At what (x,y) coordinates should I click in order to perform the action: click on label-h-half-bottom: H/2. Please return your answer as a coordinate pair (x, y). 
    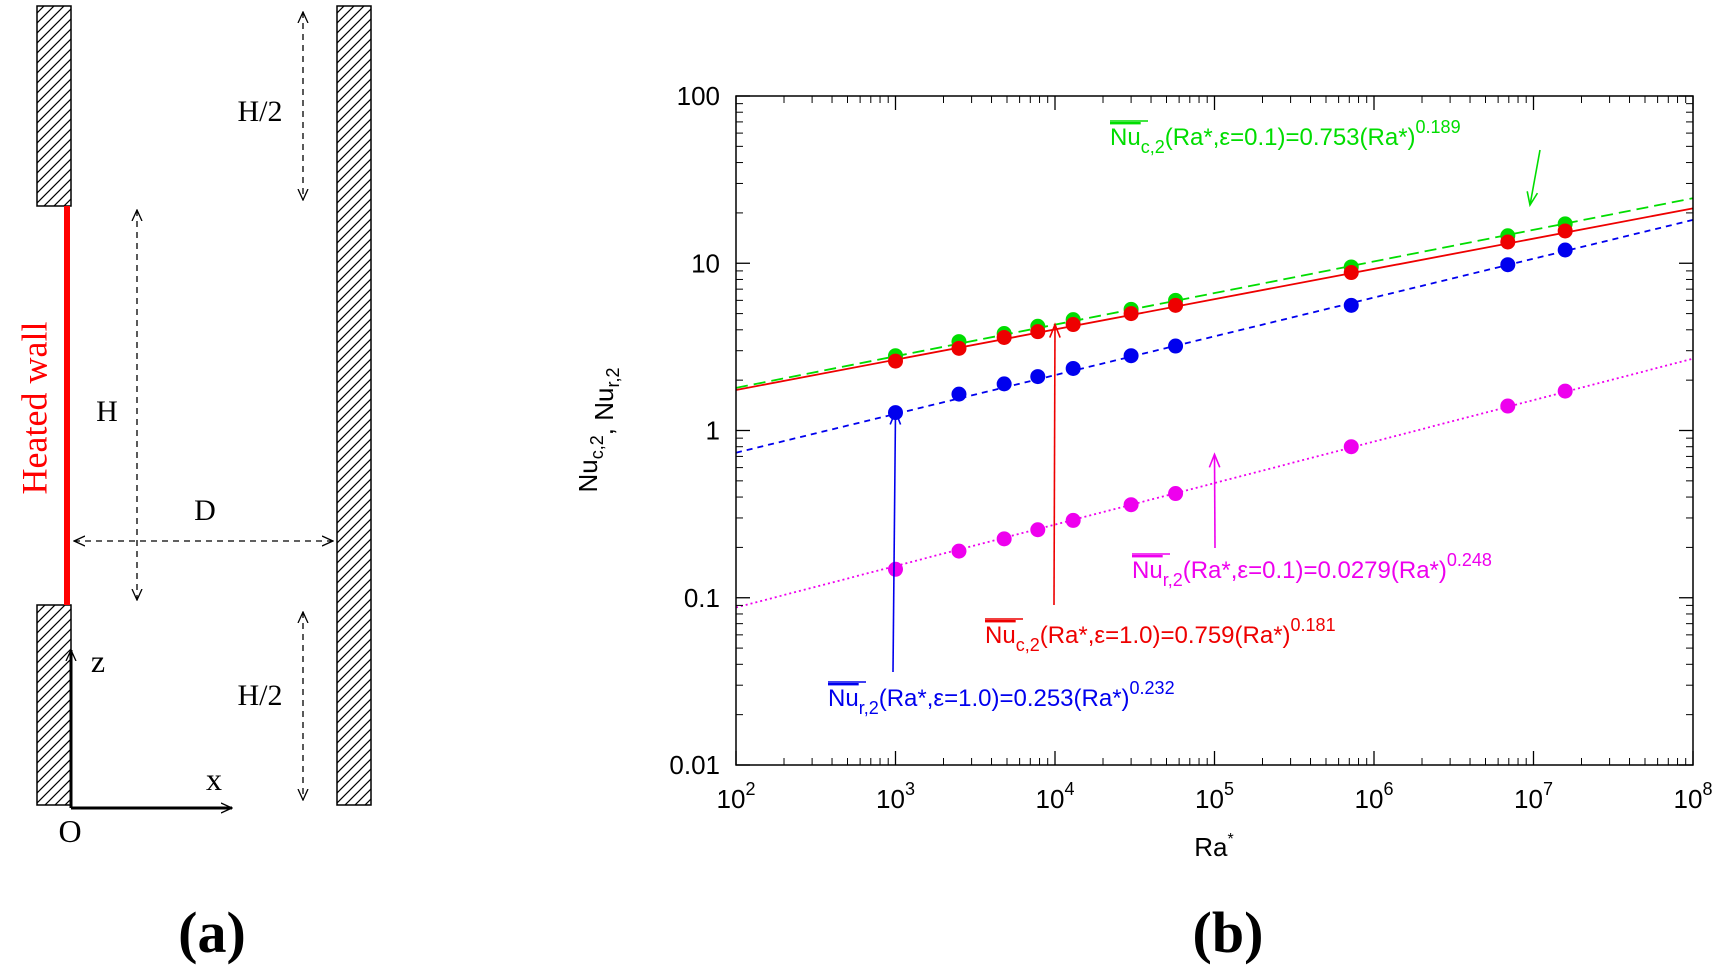
    Looking at the image, I should click on (260, 695).